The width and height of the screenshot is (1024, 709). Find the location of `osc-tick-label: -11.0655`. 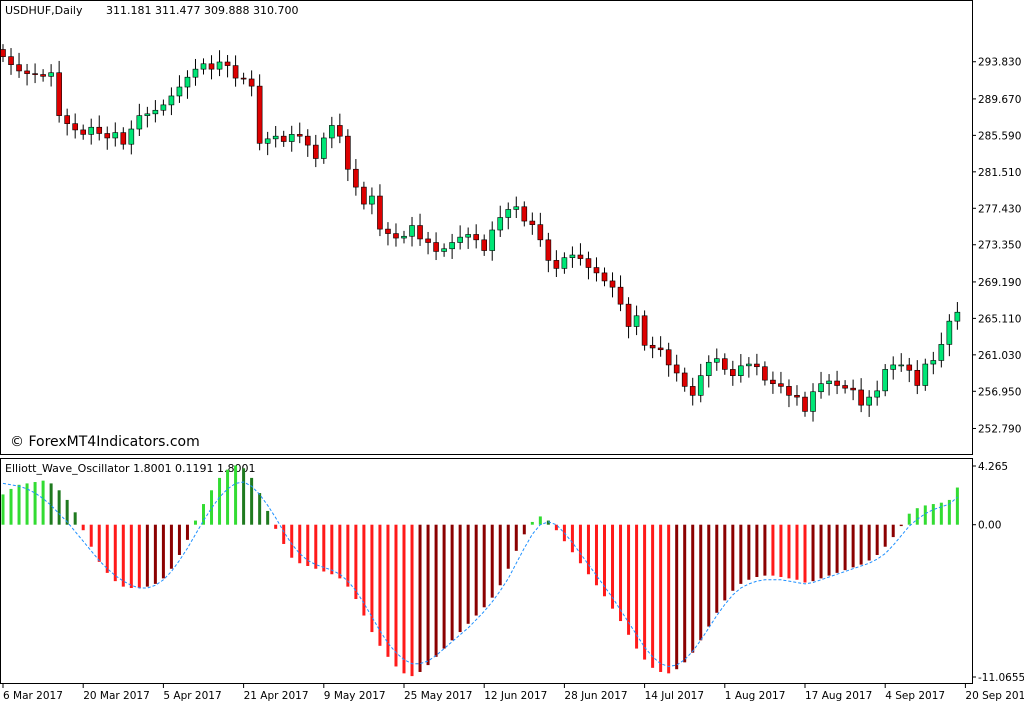

osc-tick-label: -11.0655 is located at coordinates (1001, 678).